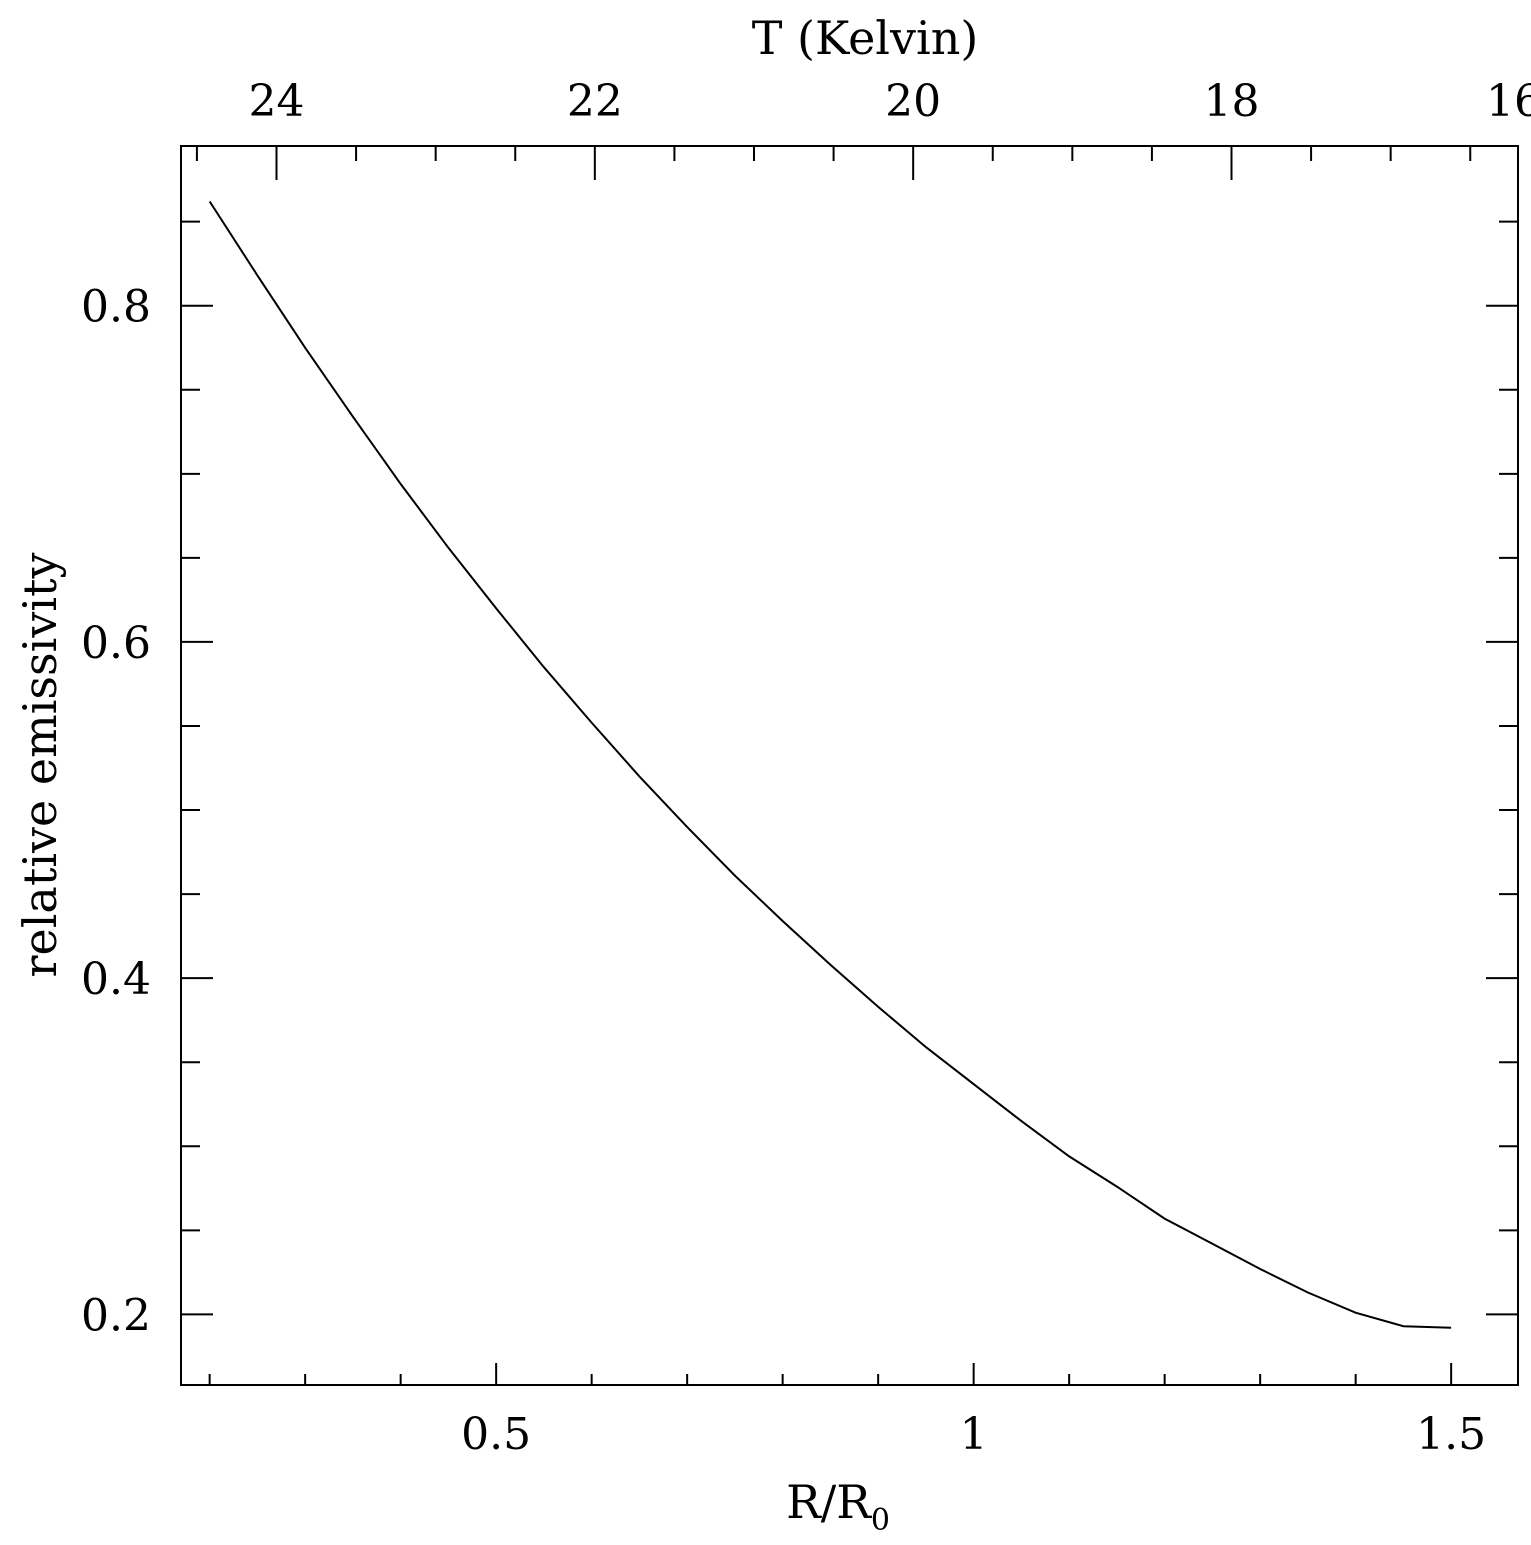 This screenshot has height=1545, width=1531. Describe the element at coordinates (838, 1506) in the screenshot. I see `x-axis-title: R/R0` at that location.